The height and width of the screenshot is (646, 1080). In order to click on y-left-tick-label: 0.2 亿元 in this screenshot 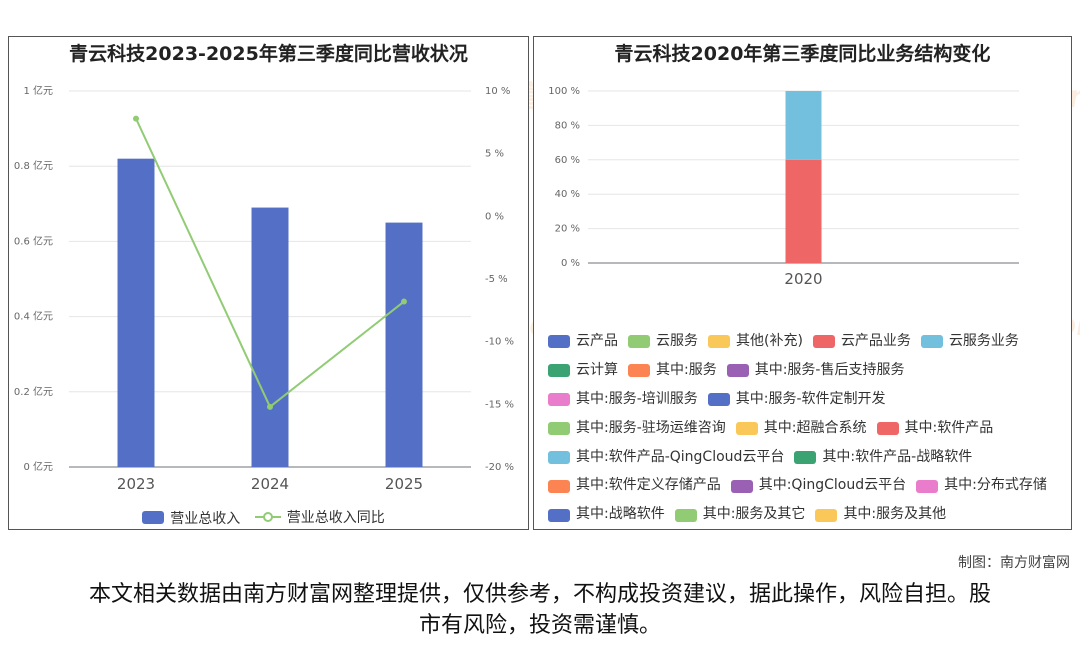, I will do `click(33, 391)`.